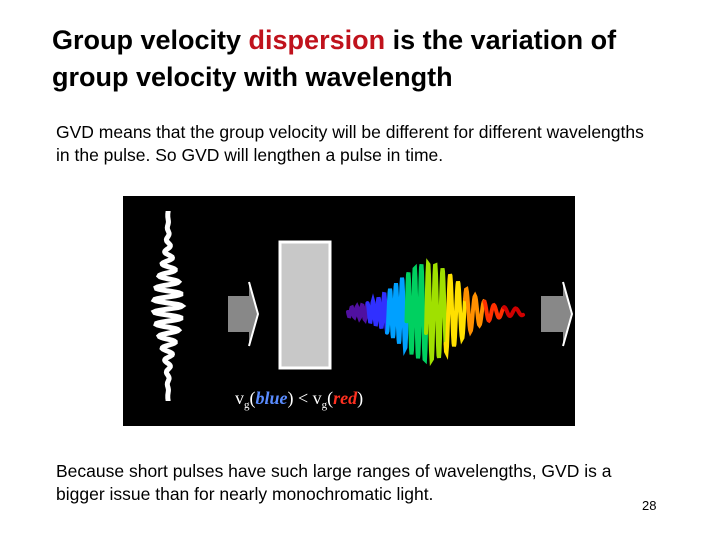 This screenshot has height=540, width=720. I want to click on title-accent: dispersion, so click(317, 40).